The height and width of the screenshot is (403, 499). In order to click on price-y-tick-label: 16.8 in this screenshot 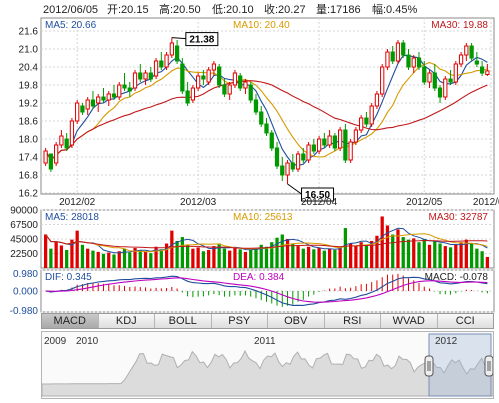, I will do `click(29, 176)`.